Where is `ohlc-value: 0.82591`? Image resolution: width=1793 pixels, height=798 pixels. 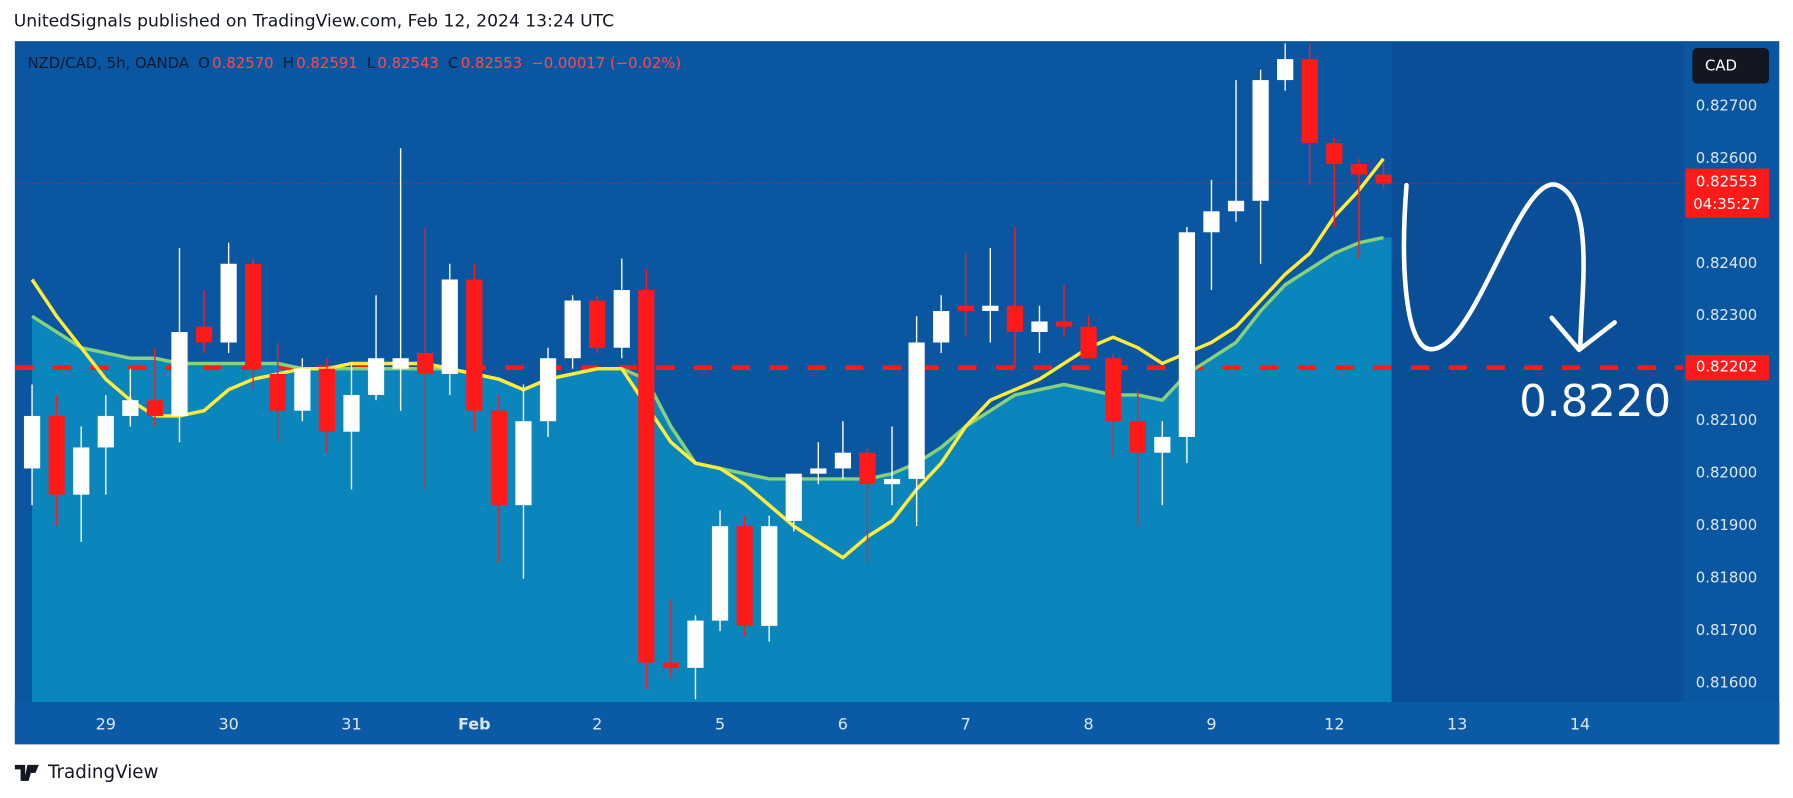
ohlc-value: 0.82591 is located at coordinates (326, 63).